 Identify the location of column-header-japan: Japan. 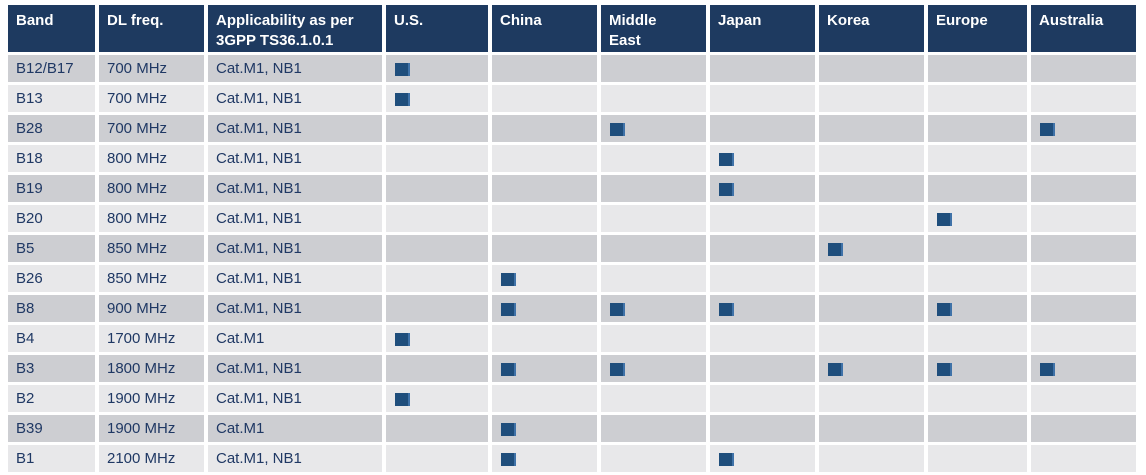
(762, 28).